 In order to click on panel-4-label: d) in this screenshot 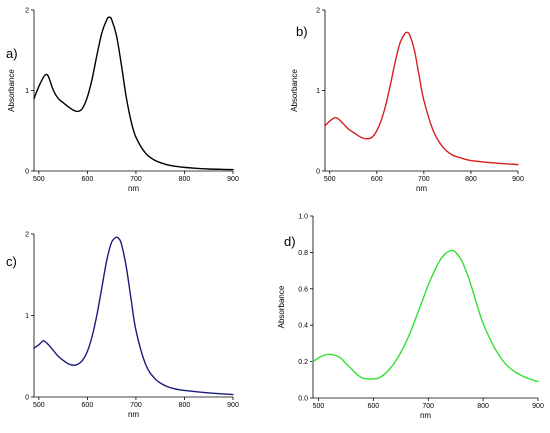, I will do `click(290, 241)`.